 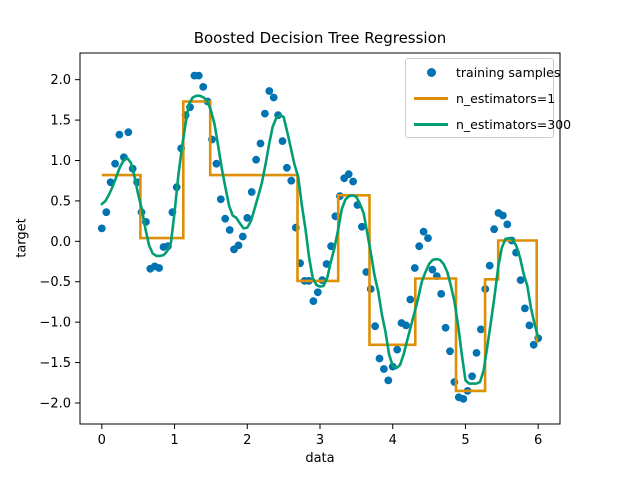 I want to click on y-tick-label: 0.0, so click(x=60, y=242).